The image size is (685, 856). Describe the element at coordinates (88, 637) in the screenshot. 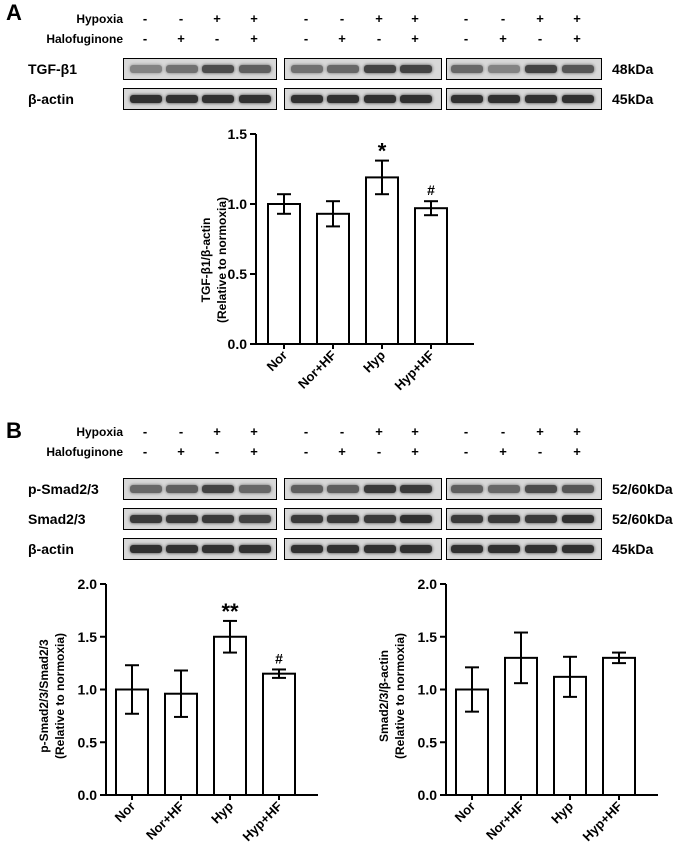

I see `y-tick-label: 1.5` at that location.